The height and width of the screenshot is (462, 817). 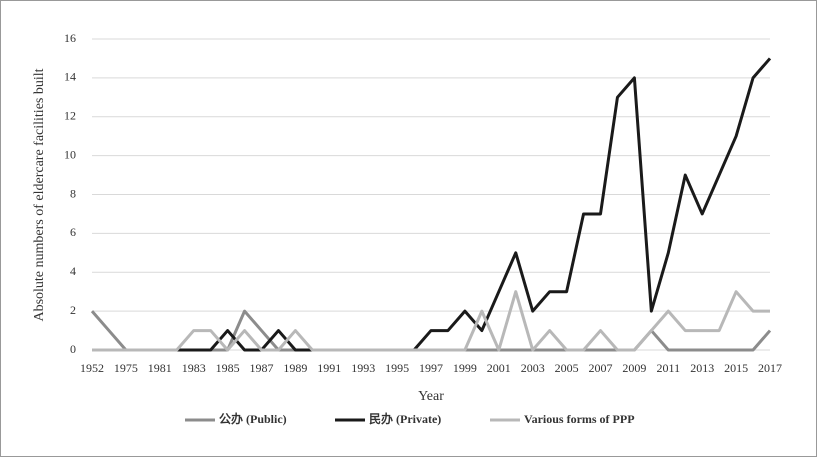 I want to click on y-tick-label: 0, so click(x=73, y=349).